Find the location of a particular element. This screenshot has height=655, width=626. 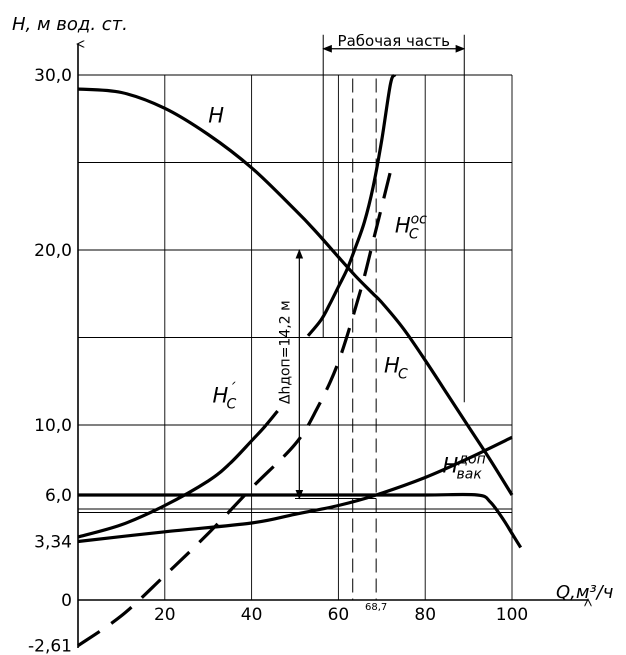

x-tick-label: 80 is located at coordinates (425, 615).